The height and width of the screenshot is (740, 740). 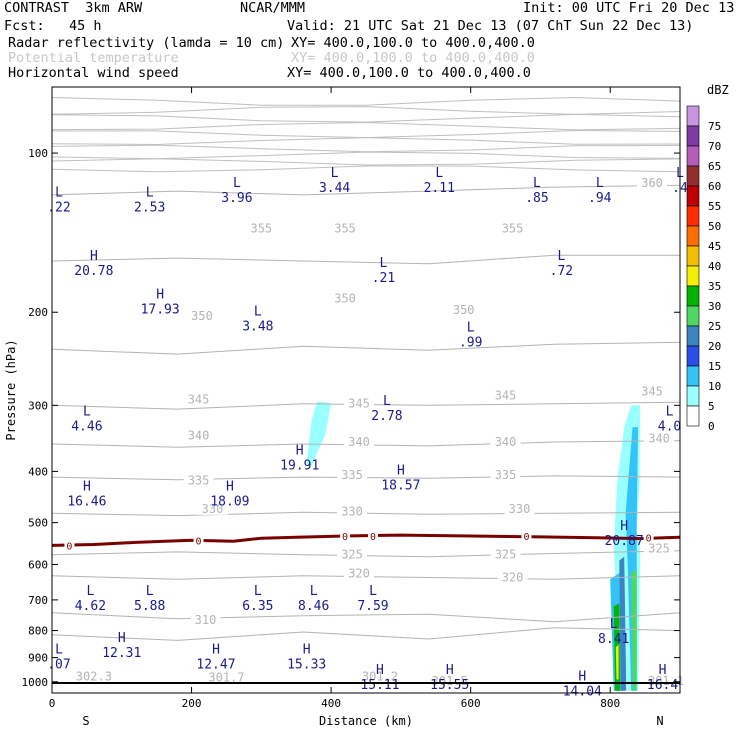 I want to click on theta-label: 301.1, so click(x=666, y=681).